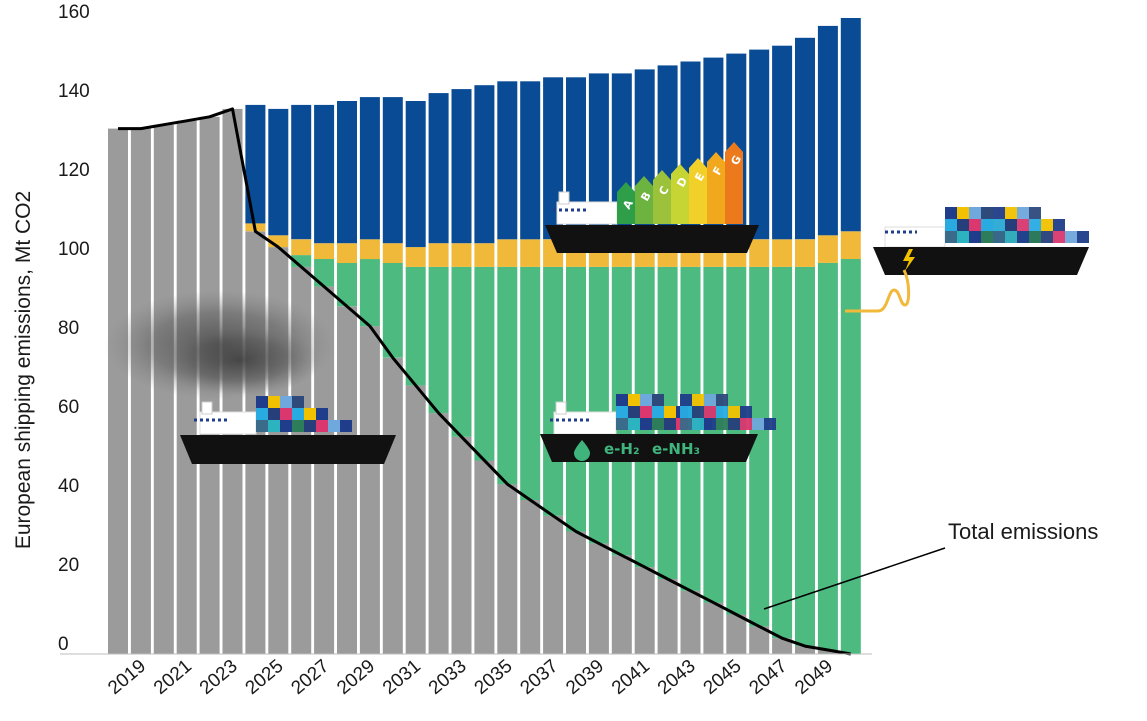 The image size is (1147, 721). Describe the element at coordinates (736, 634) in the screenshot. I see `bar-2045-s0` at that location.